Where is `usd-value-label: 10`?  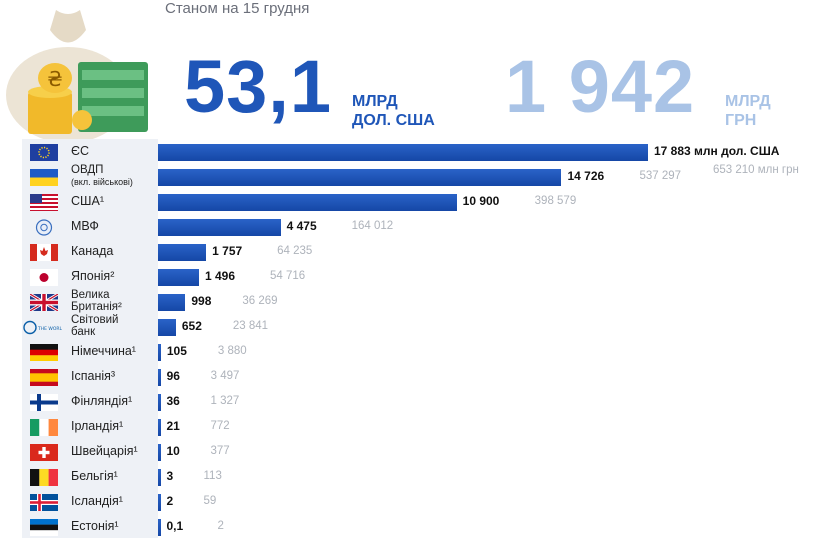 usd-value-label: 10 is located at coordinates (173, 451).